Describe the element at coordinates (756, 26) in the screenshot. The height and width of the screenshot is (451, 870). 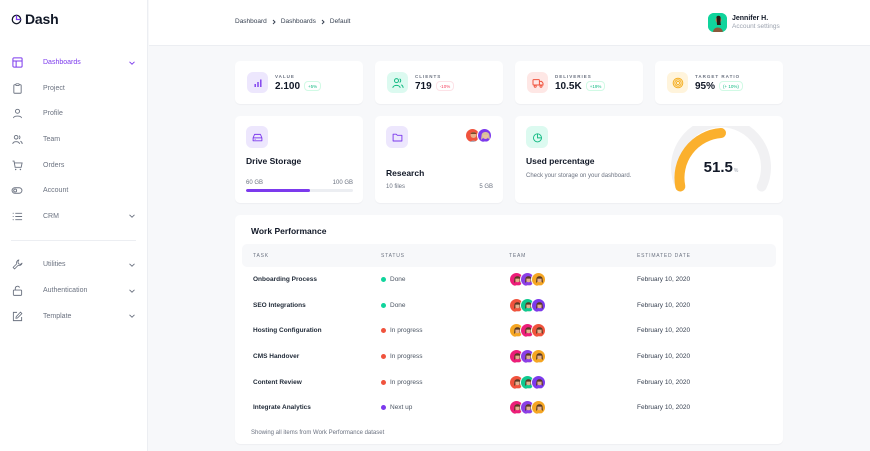
I see `account-settings-link: Account settings` at that location.